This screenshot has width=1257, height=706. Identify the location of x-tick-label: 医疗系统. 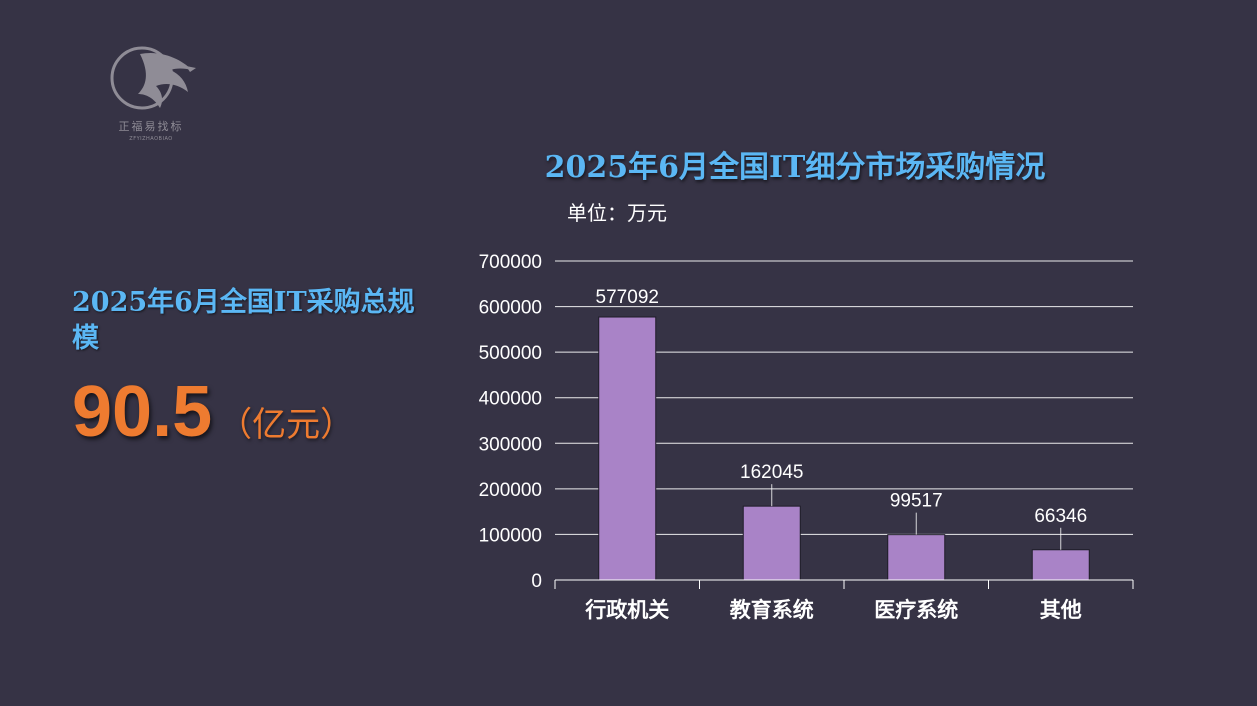
(916, 610).